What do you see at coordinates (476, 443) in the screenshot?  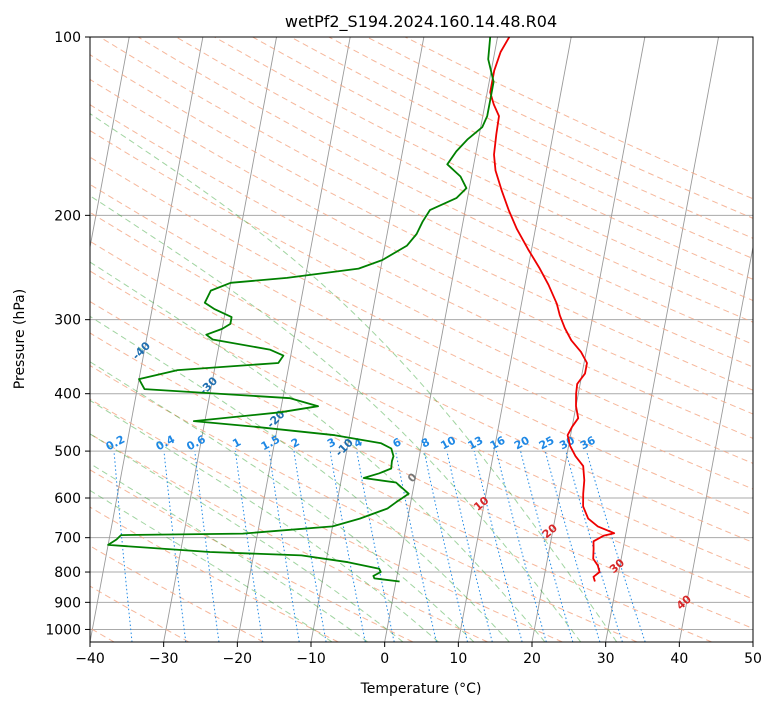 I see `mixing-ratio-label: 13` at bounding box center [476, 443].